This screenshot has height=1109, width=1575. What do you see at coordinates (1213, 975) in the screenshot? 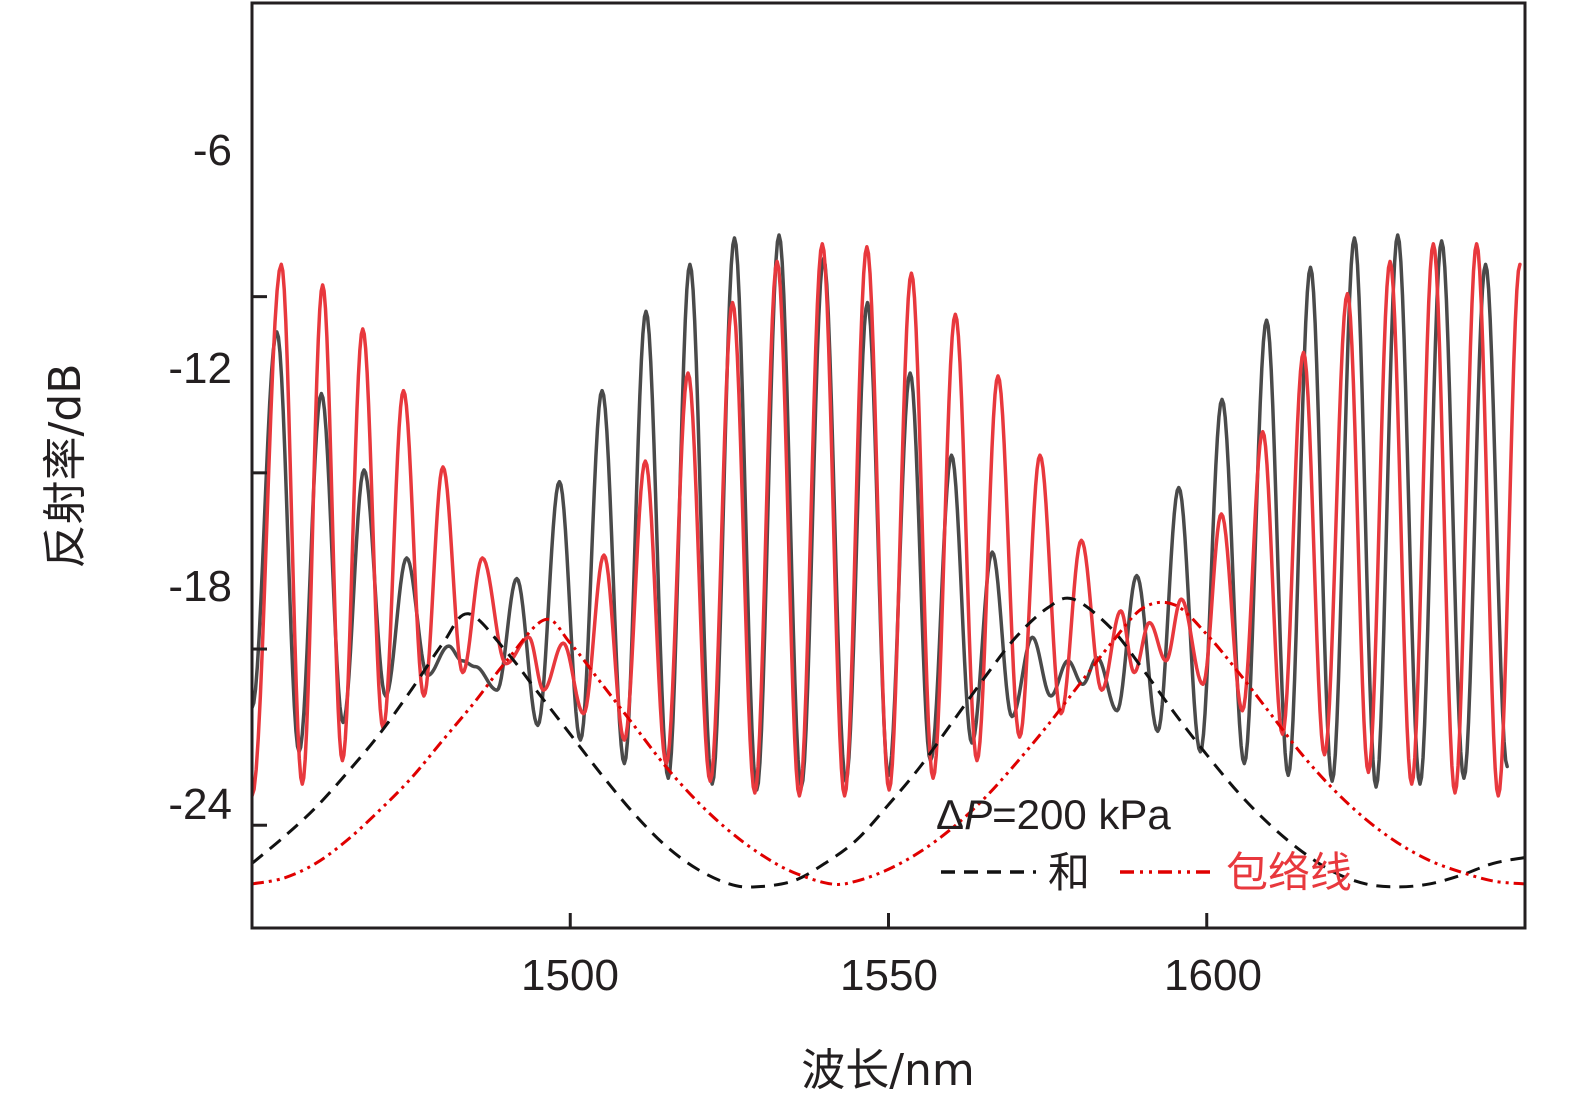
I see `x-tick-label: 1600` at bounding box center [1213, 975].